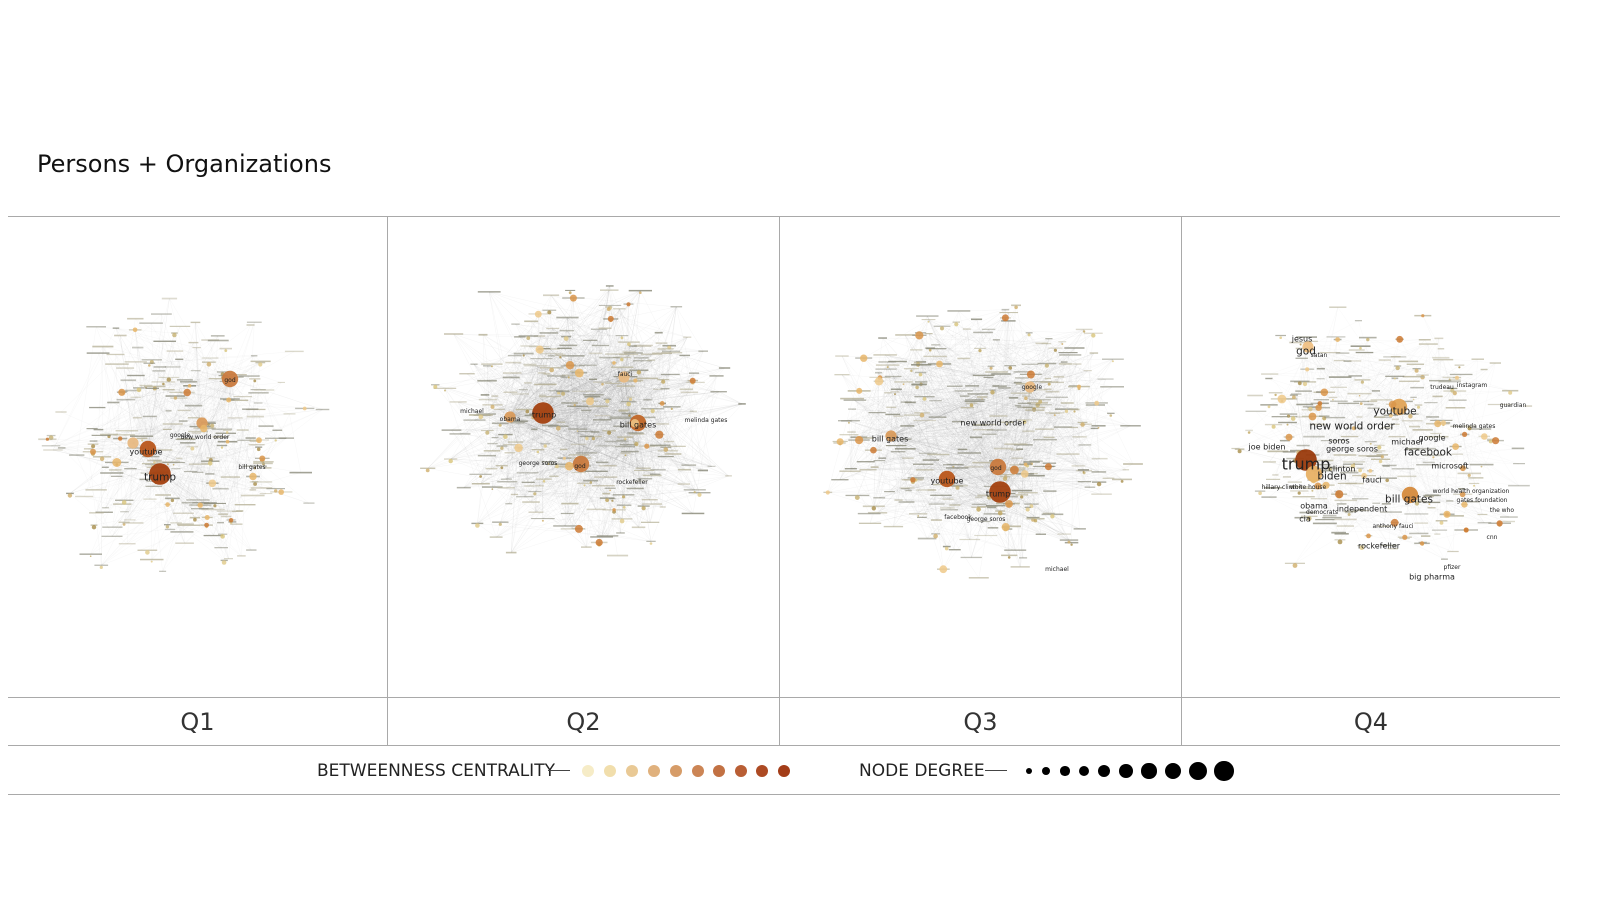 This screenshot has height=900, width=1600. I want to click on divider-q3-q4, so click(1181, 481).